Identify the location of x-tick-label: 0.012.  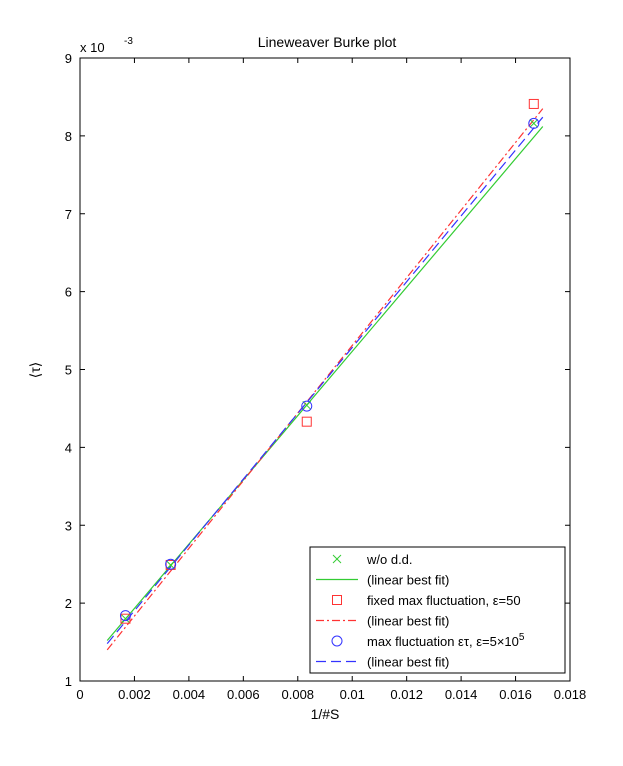
(406, 694).